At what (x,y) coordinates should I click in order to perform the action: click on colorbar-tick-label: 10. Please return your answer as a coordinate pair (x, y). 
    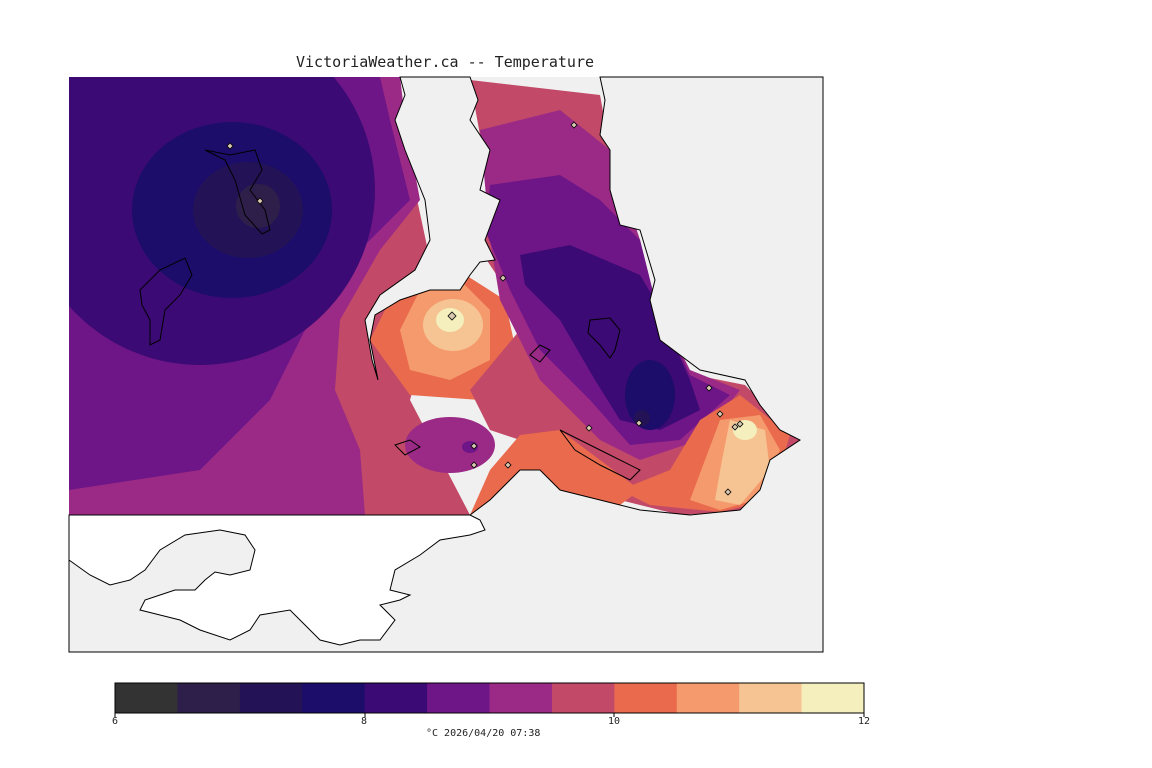
    Looking at the image, I should click on (614, 721).